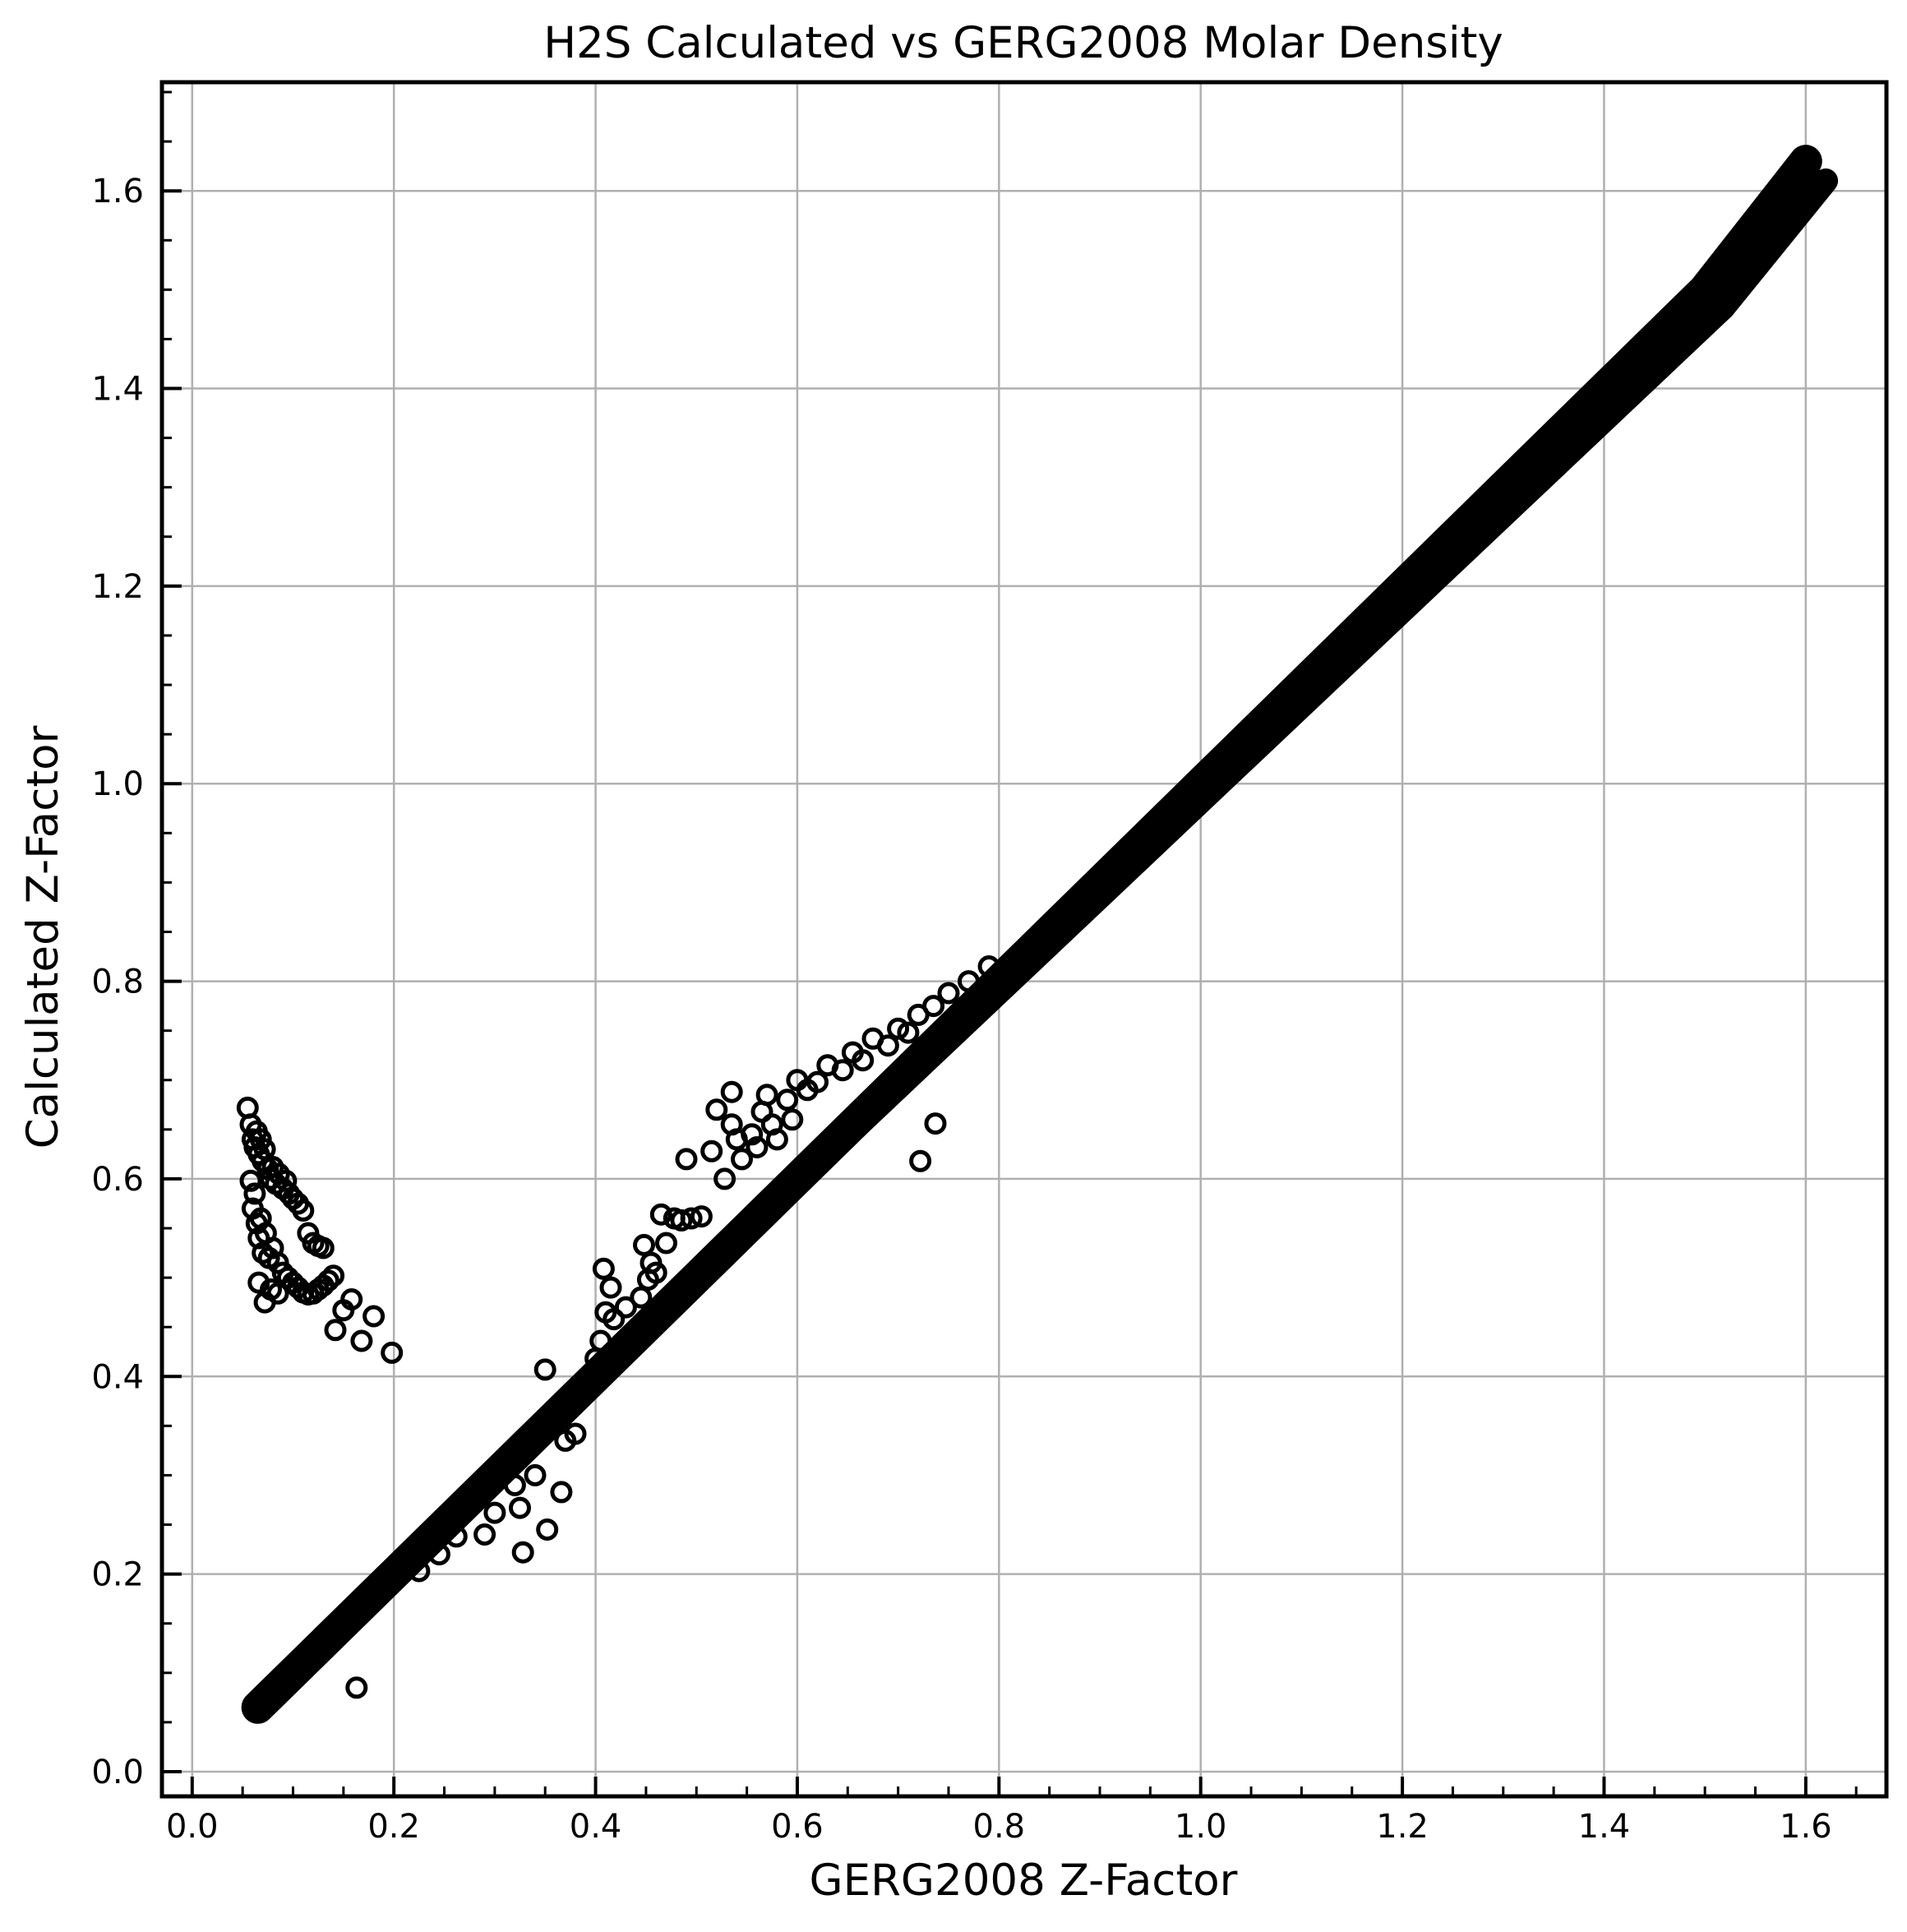 The width and height of the screenshot is (1907, 1932). Describe the element at coordinates (393, 1827) in the screenshot. I see `x-tick-label-1: 0.2` at that location.